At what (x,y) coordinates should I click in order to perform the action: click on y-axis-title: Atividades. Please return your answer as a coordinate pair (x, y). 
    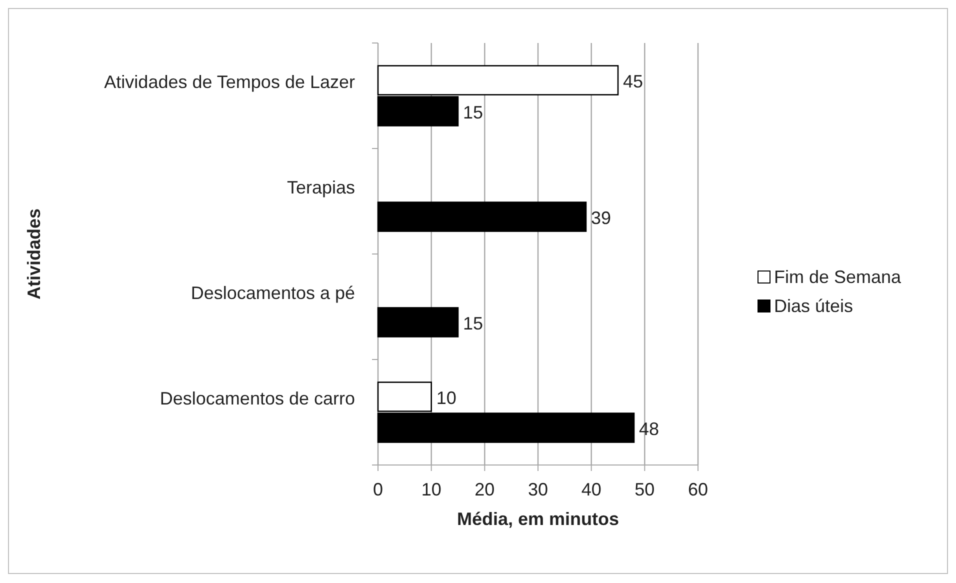
    Looking at the image, I should click on (34, 254).